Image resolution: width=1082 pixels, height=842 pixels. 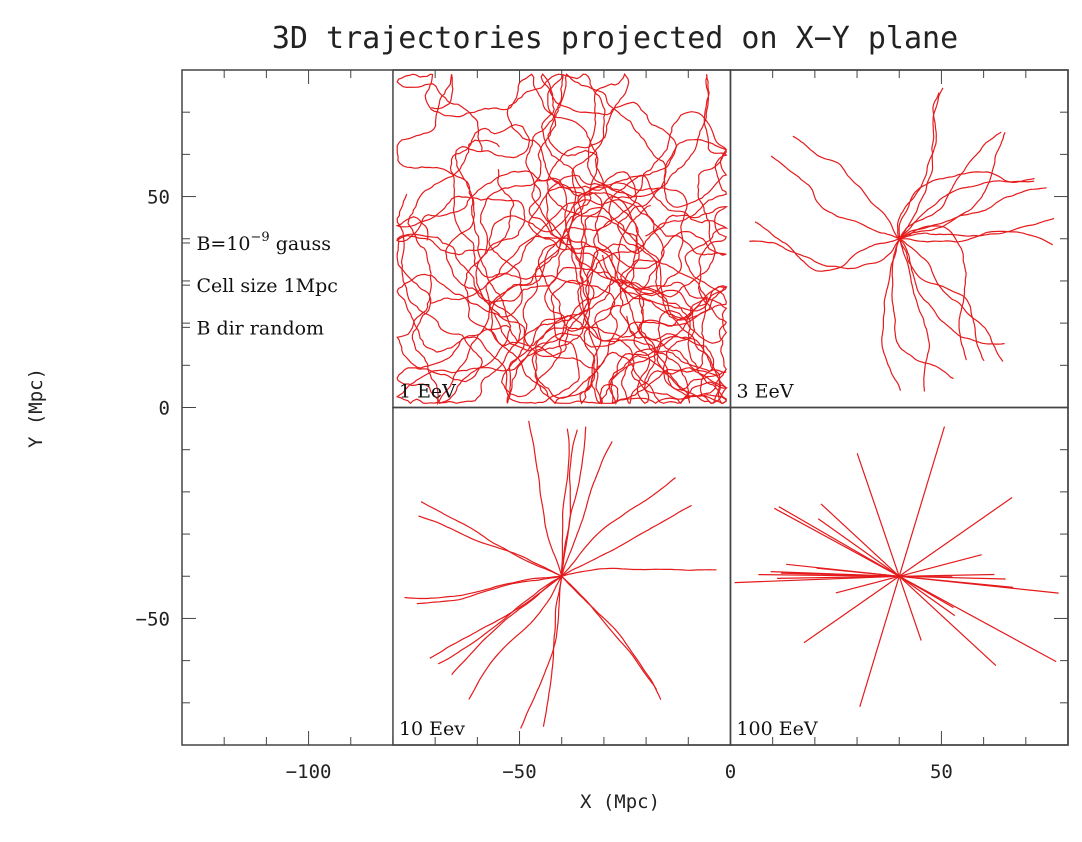 I want to click on panel-label: 100 EeV, so click(x=776, y=729).